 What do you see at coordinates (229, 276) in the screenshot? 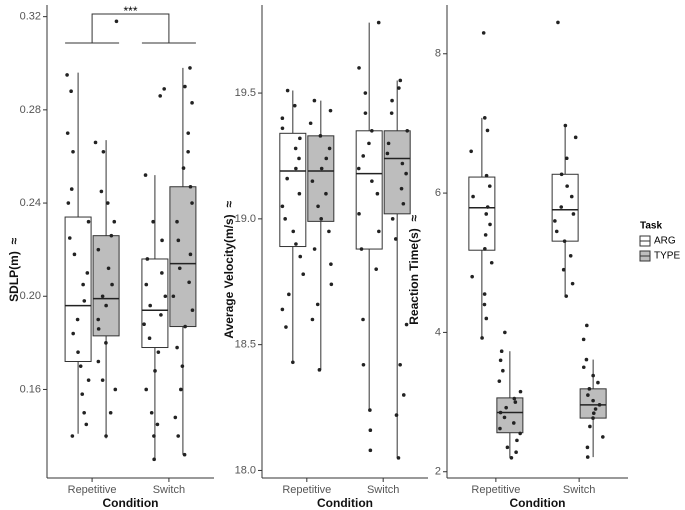
I see `y-axis-label: Average Velocity(m/s)` at bounding box center [229, 276].